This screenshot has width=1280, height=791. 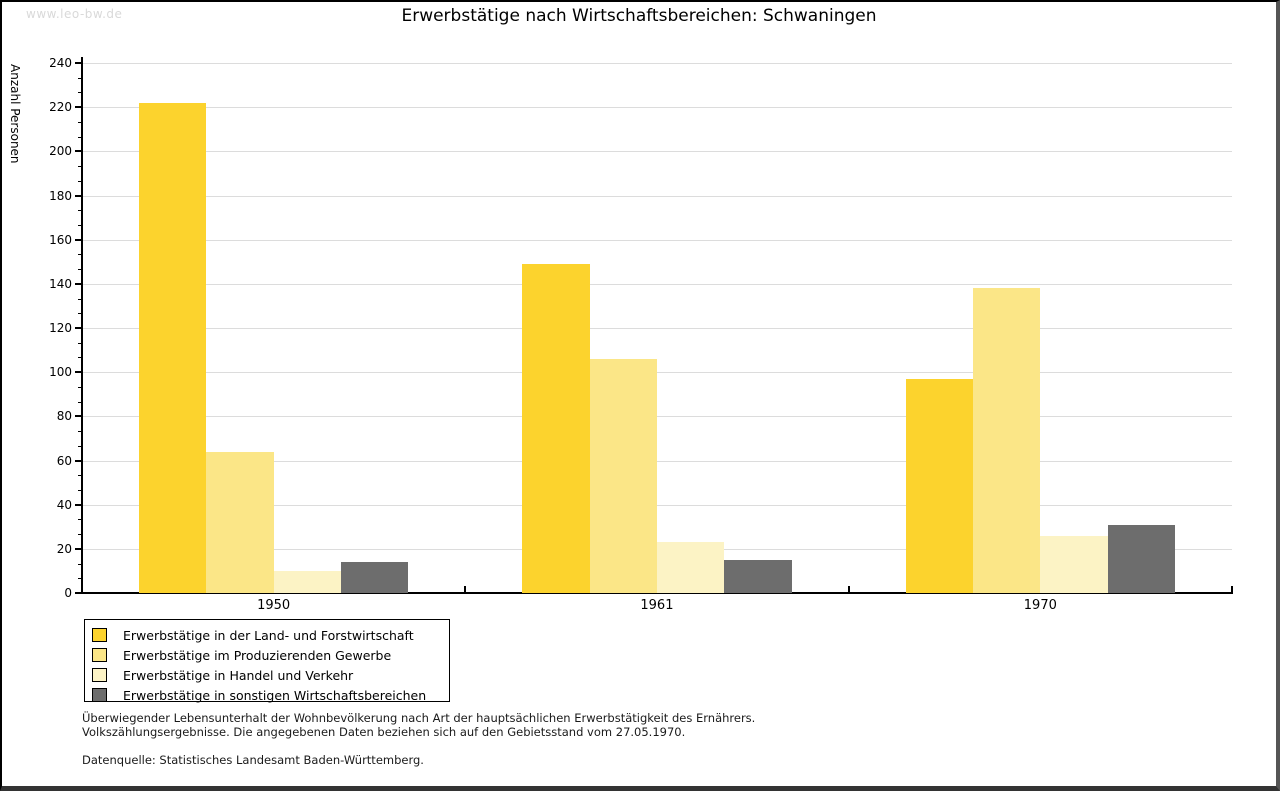 I want to click on y-axis-title: Anzahl Personen, so click(x=15, y=114).